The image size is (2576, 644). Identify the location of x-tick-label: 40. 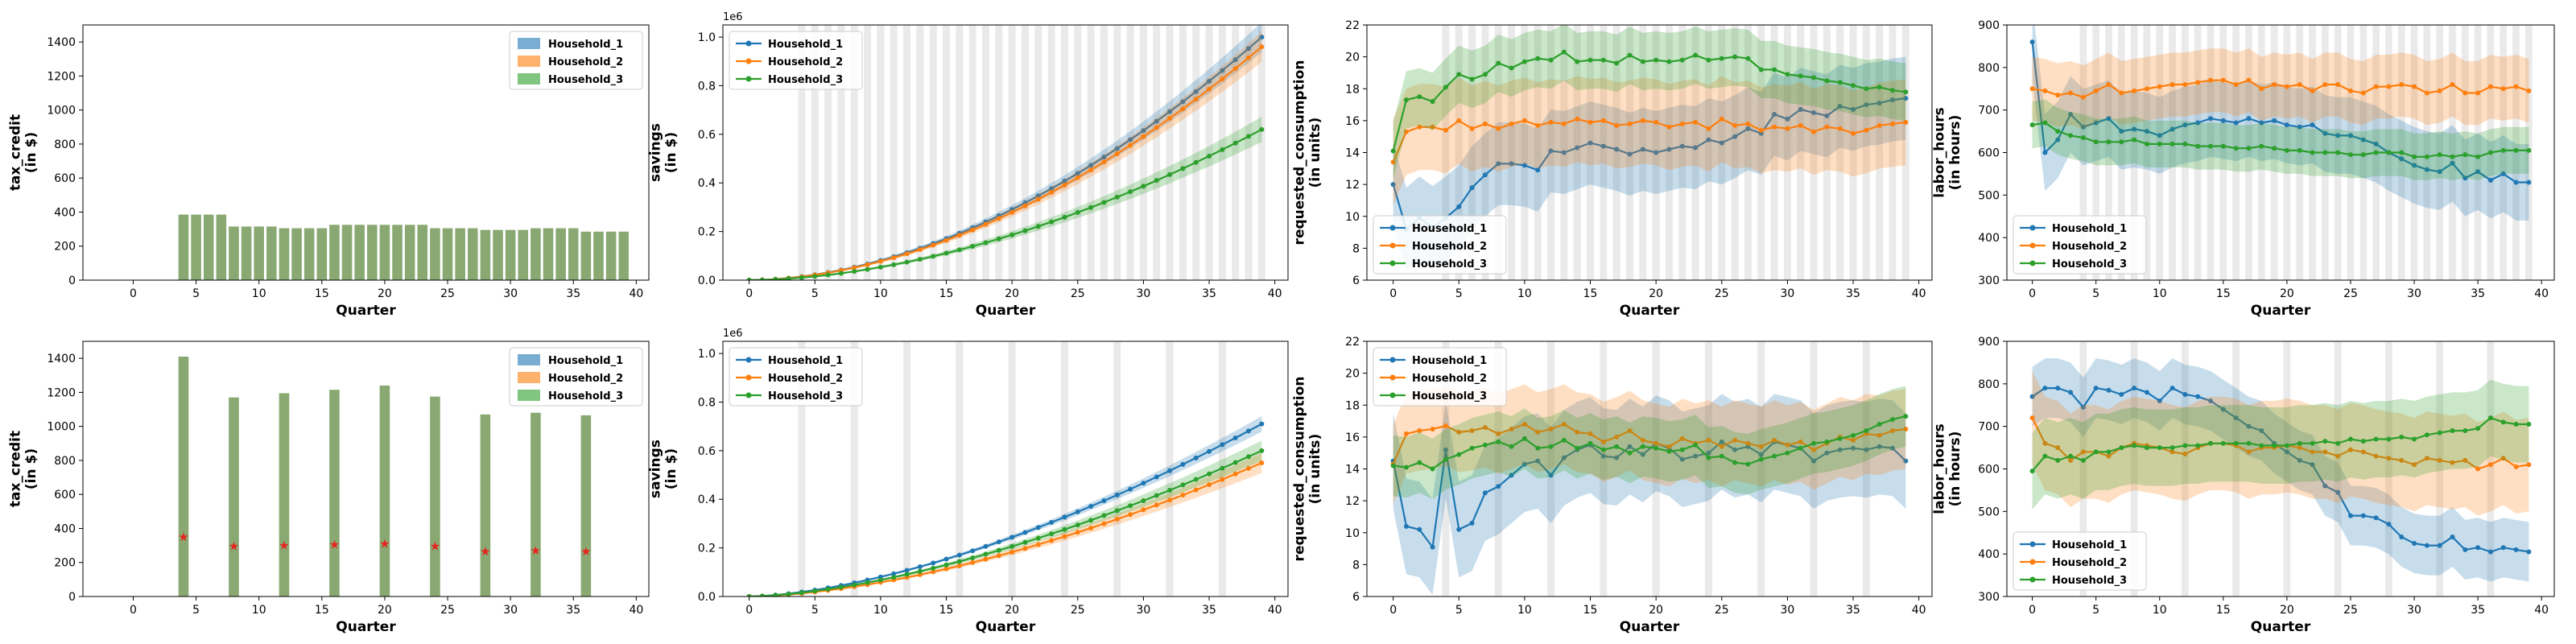
(1275, 293).